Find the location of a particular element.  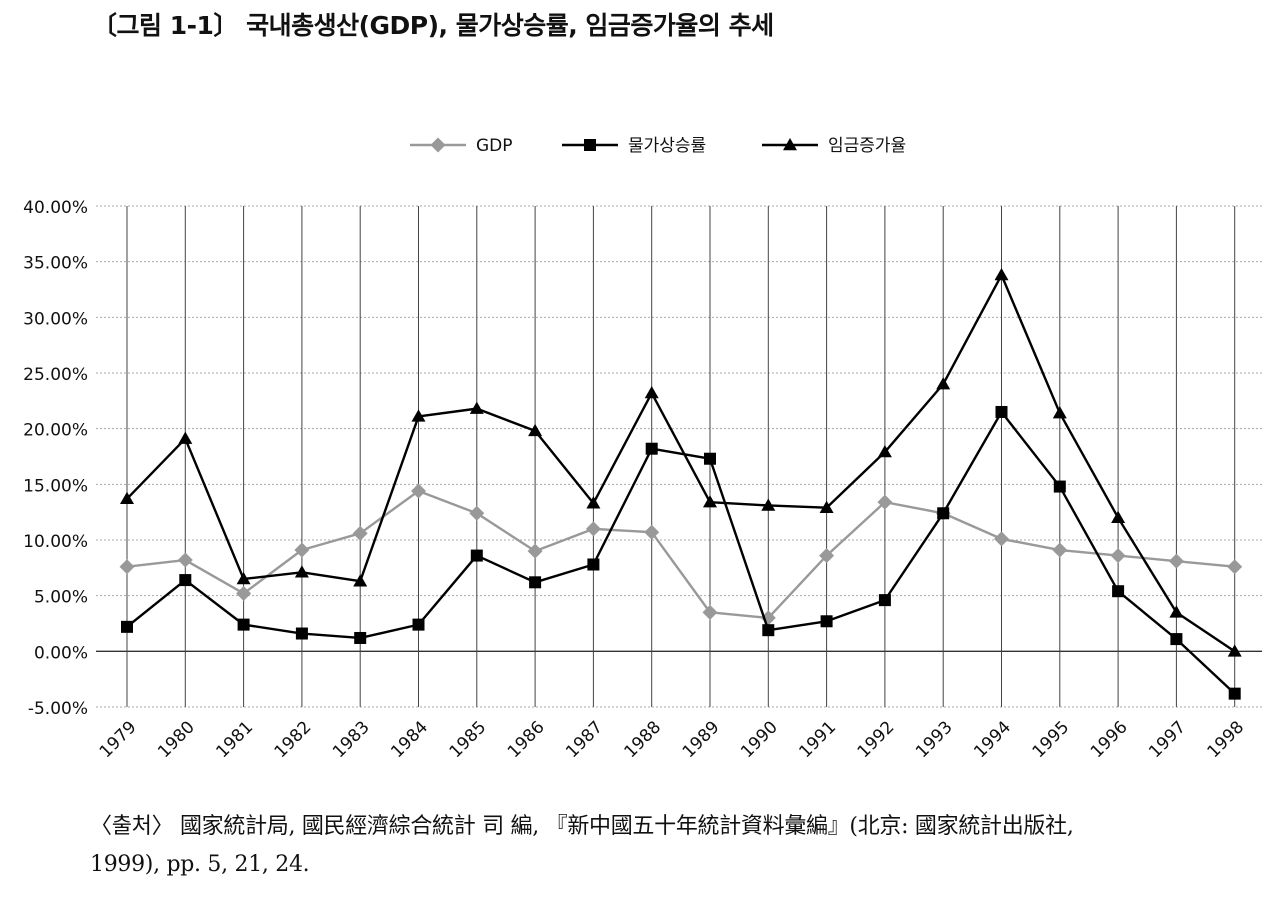

x-tick-label: 1983 is located at coordinates (351, 739).